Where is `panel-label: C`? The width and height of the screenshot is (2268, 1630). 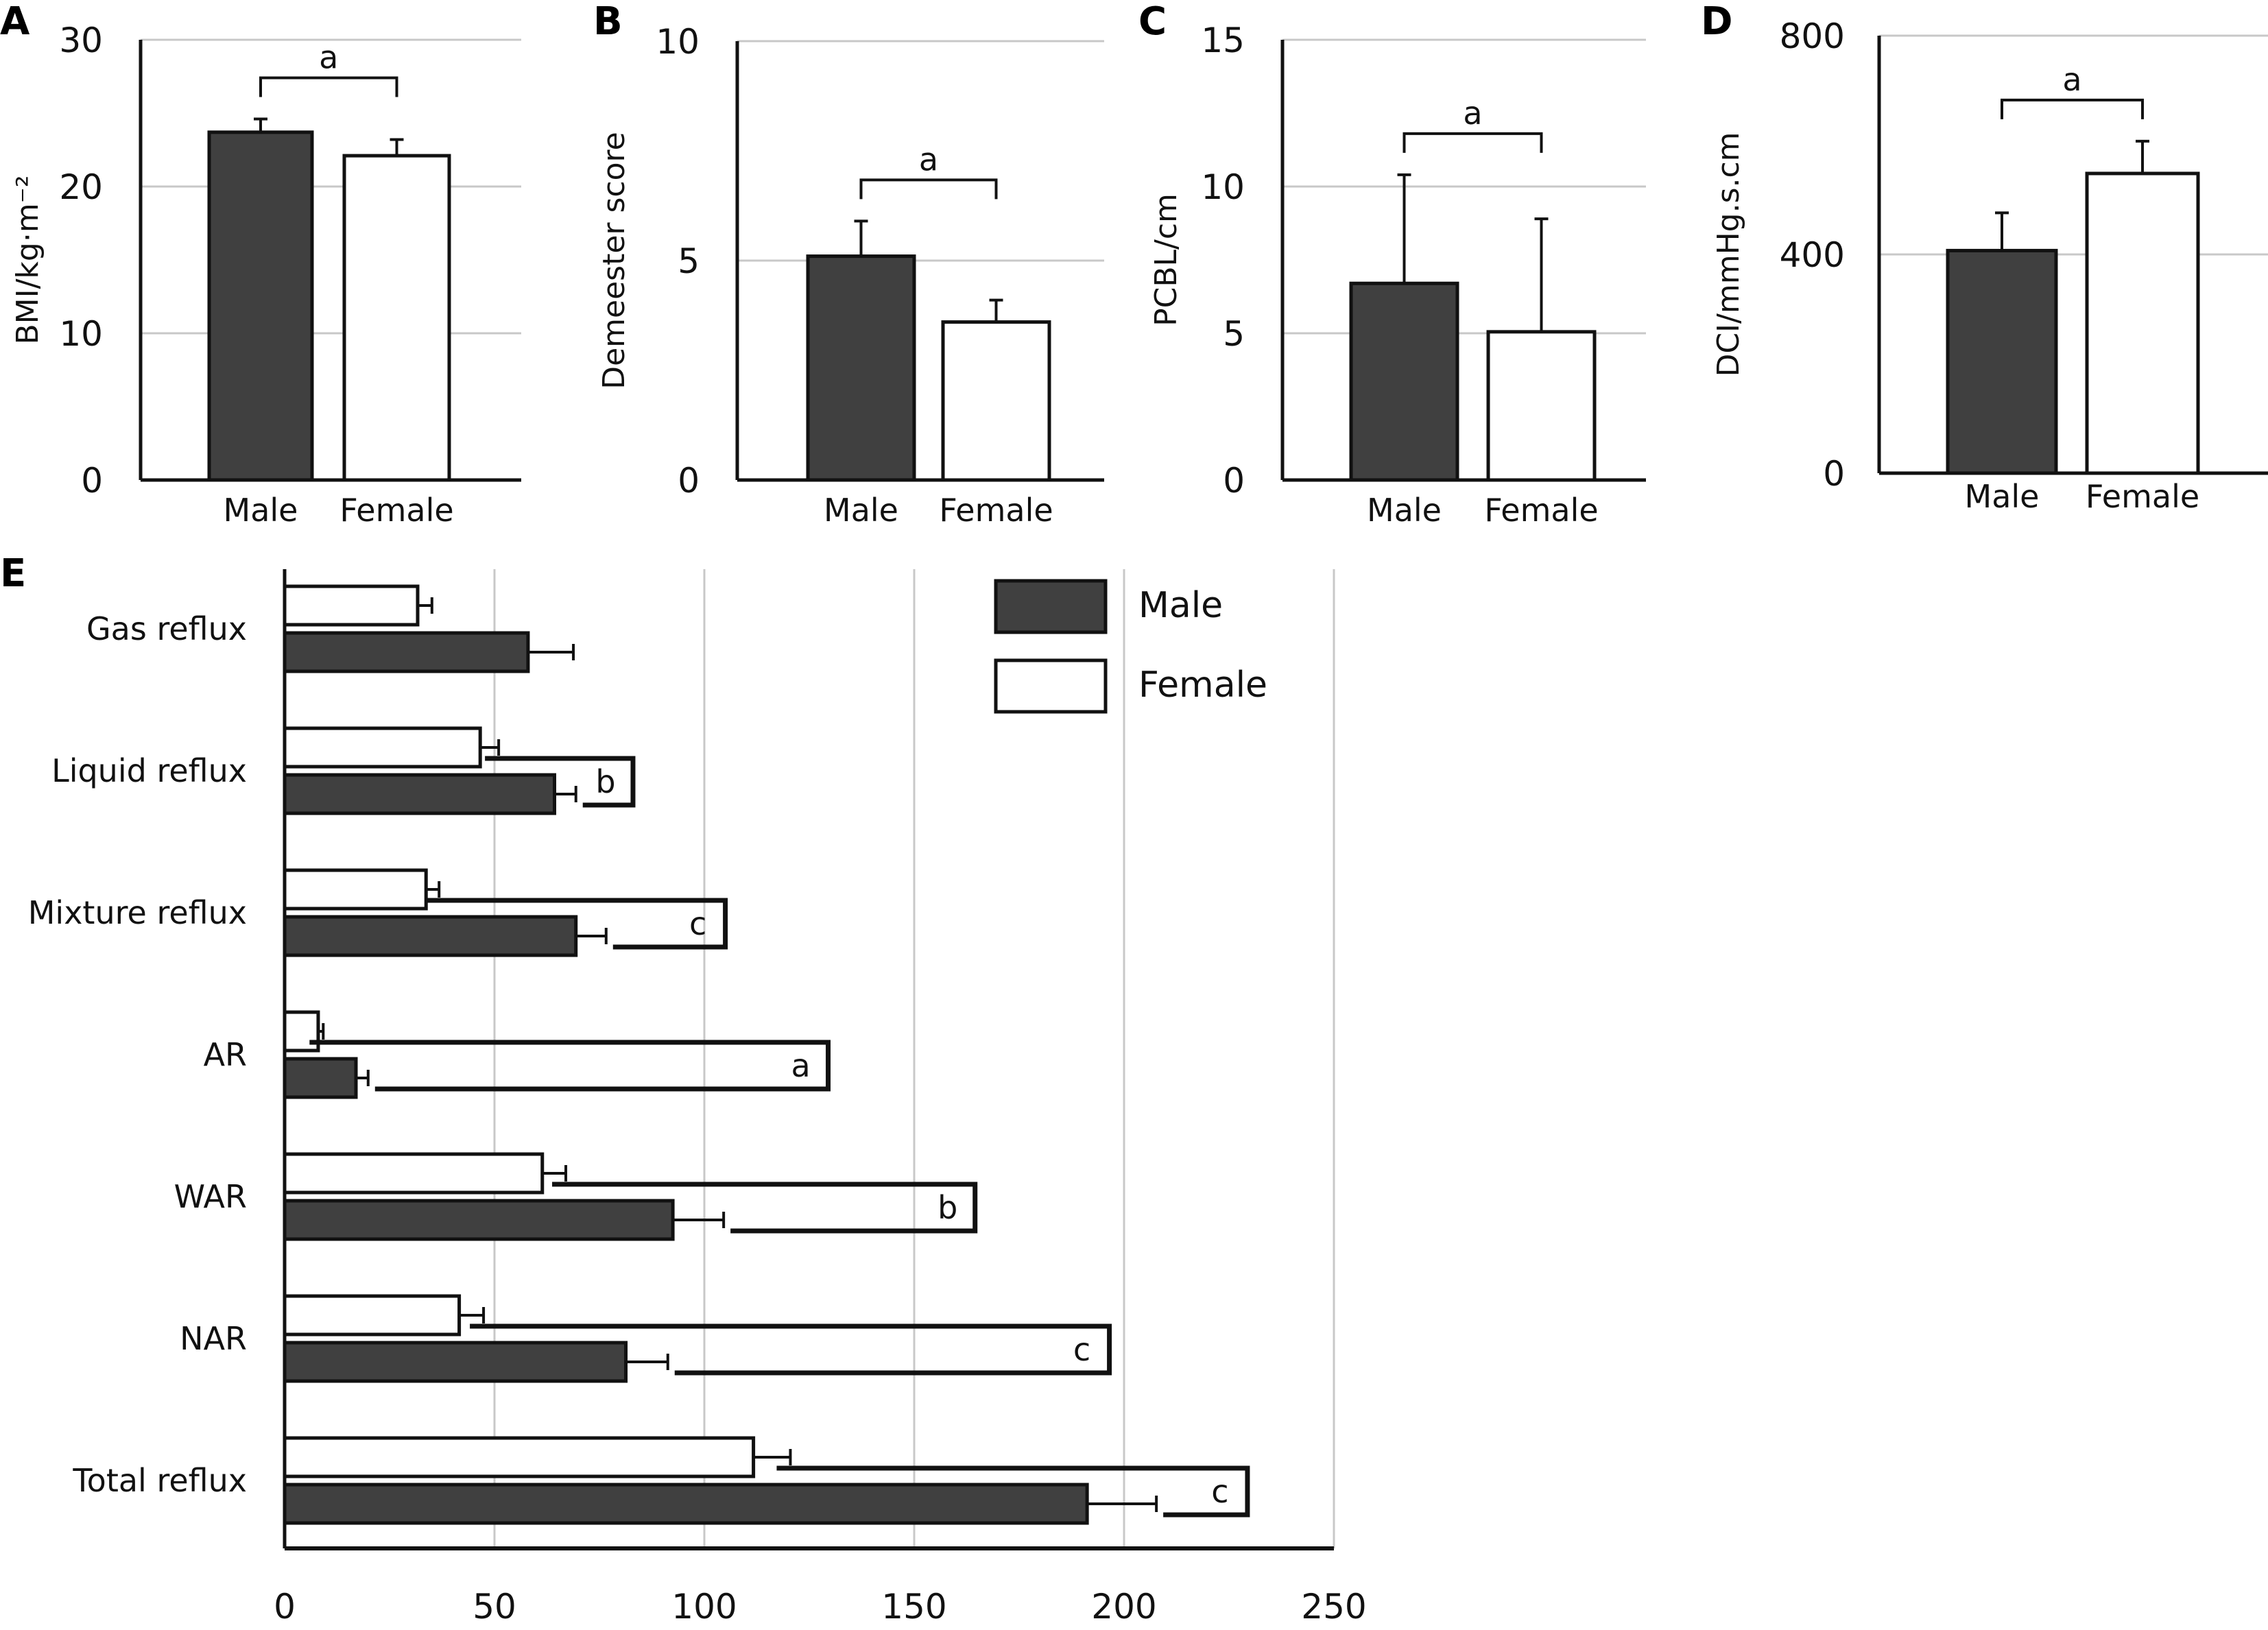
panel-label: C is located at coordinates (1152, 22).